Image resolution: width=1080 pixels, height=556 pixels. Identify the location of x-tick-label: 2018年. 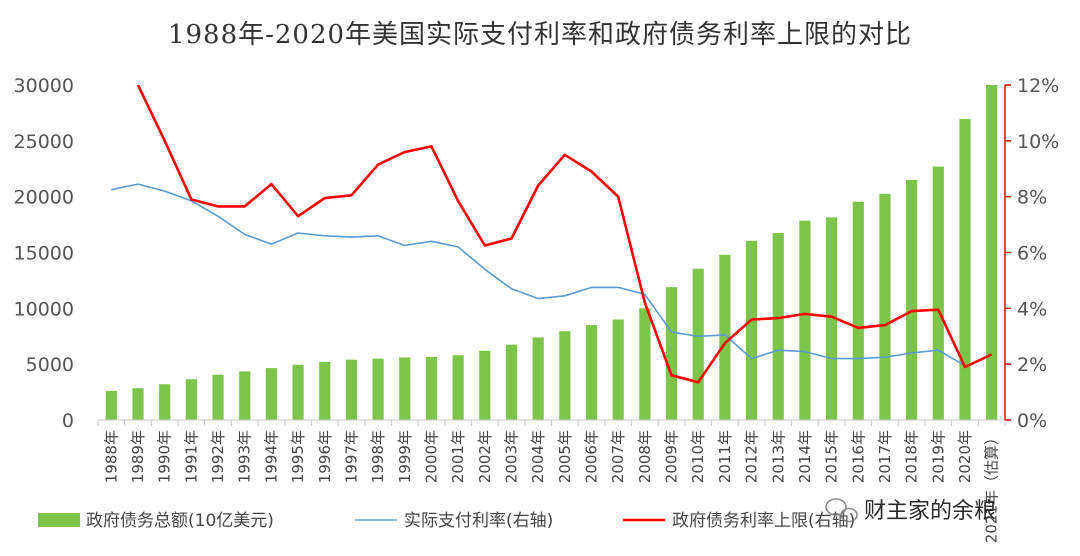
(912, 456).